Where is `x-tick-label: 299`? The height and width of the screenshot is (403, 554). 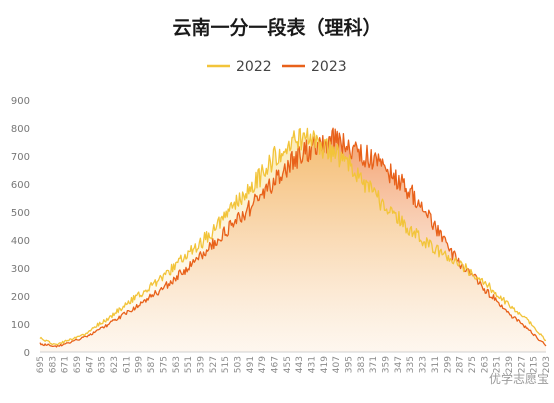
x-tick-label: 299 is located at coordinates (448, 364).